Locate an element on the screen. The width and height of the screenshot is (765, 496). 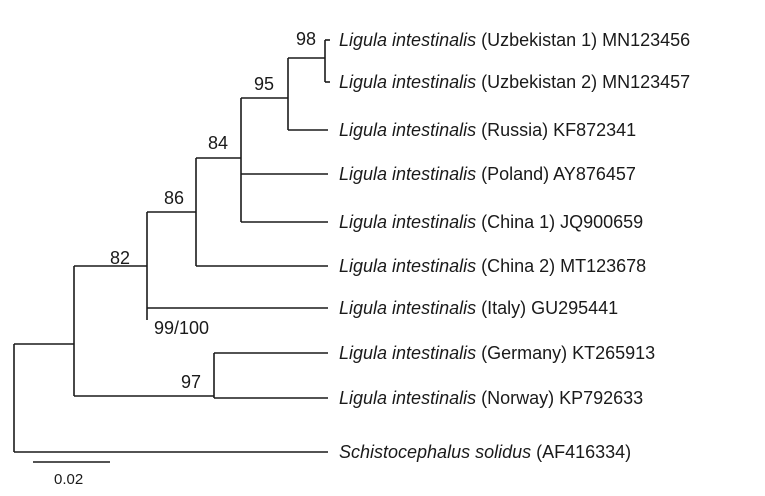
scale-bar: 0.02 is located at coordinates (71, 474).